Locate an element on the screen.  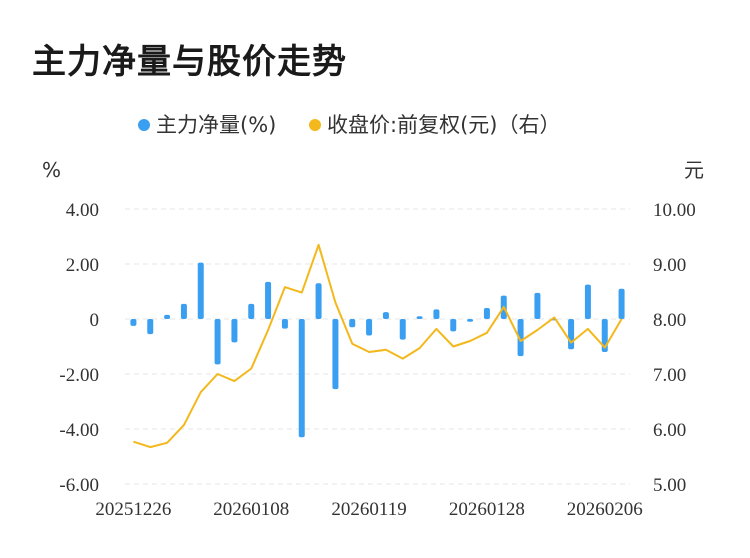
legend-label-line: 收盘价:前复权(元)（右） is located at coordinates (443, 125).